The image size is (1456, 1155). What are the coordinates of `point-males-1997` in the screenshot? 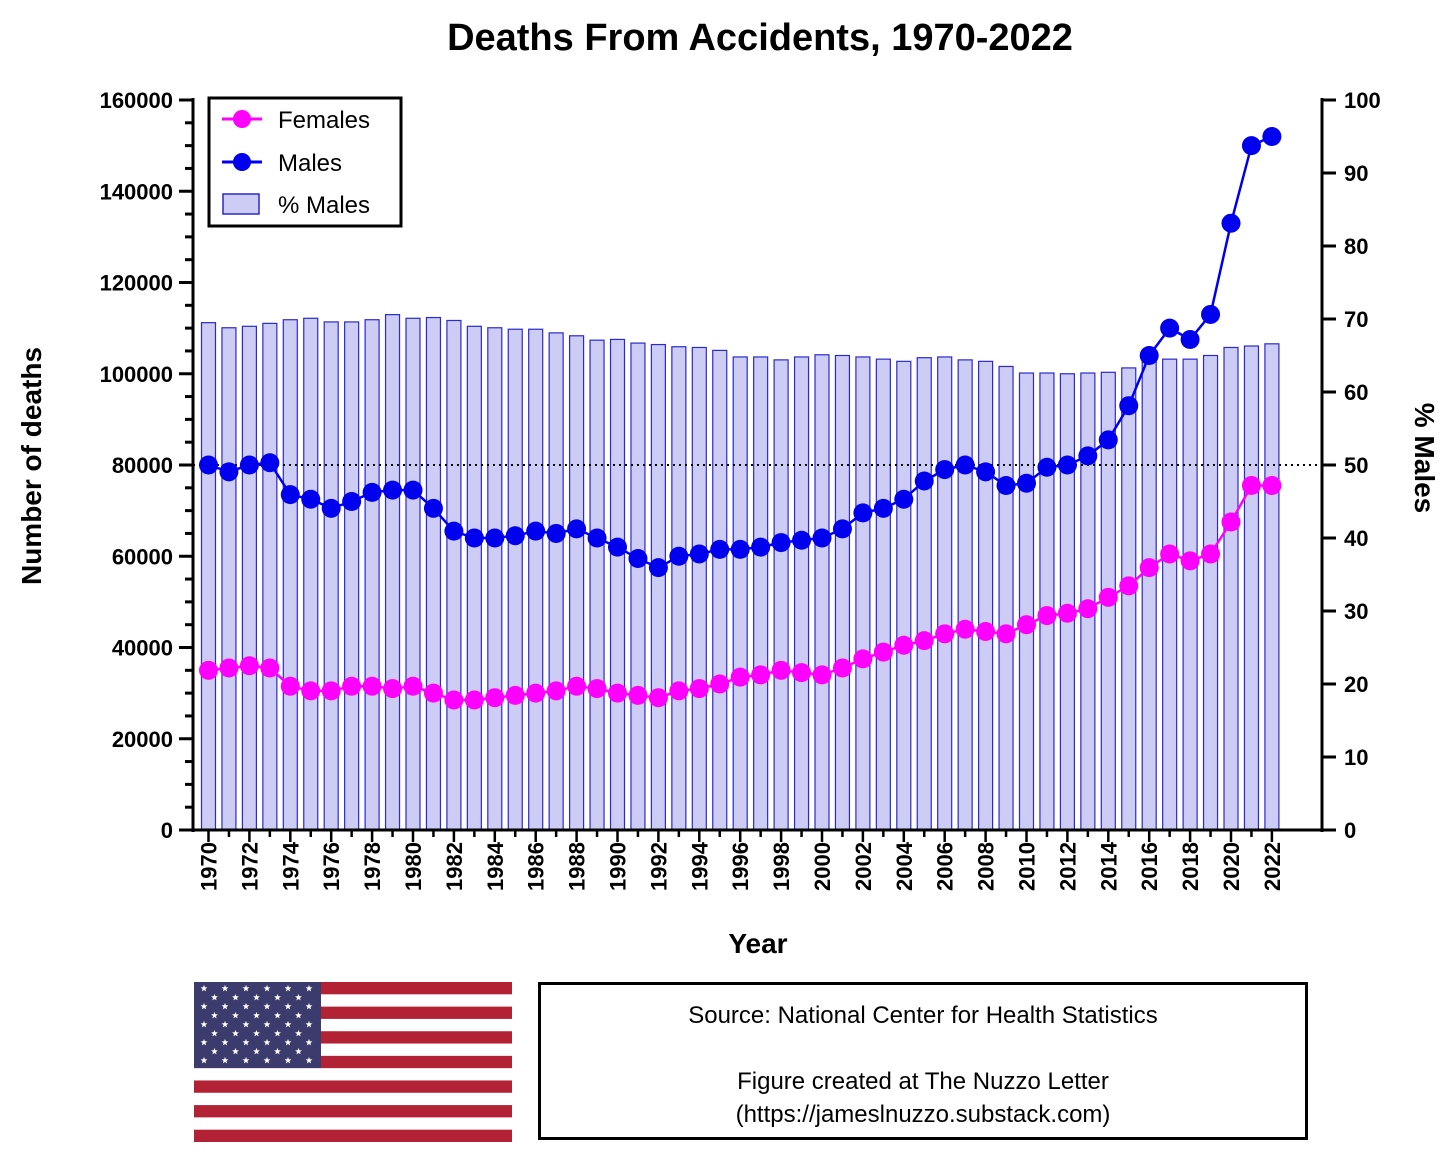 It's located at (761, 547).